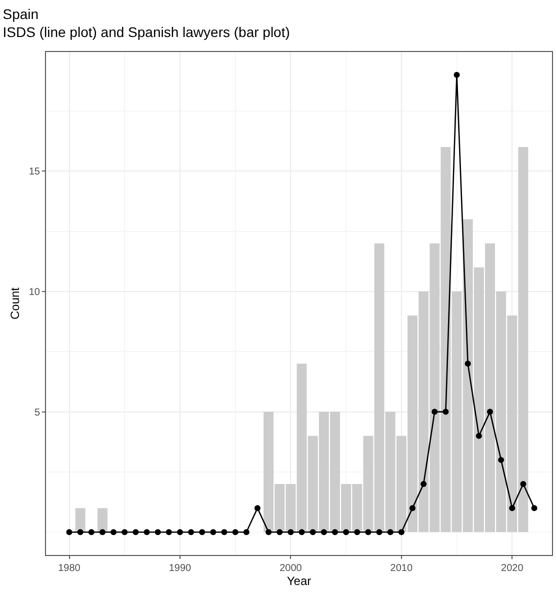 The image size is (556, 595). Describe the element at coordinates (37, 412) in the screenshot. I see `y-tick-label: 5` at that location.